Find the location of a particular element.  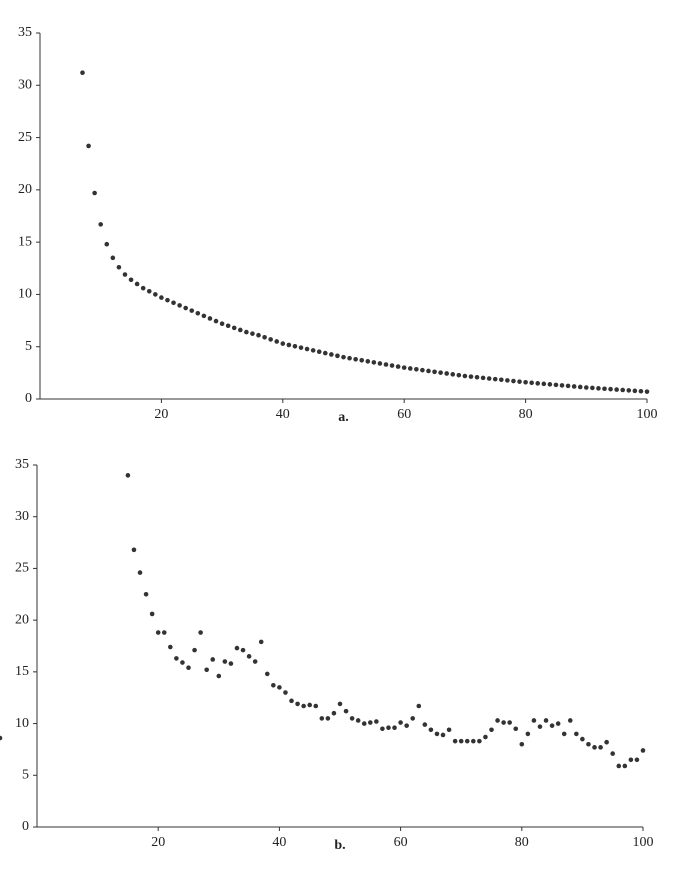

y-tick-label: 10 is located at coordinates (22, 723).